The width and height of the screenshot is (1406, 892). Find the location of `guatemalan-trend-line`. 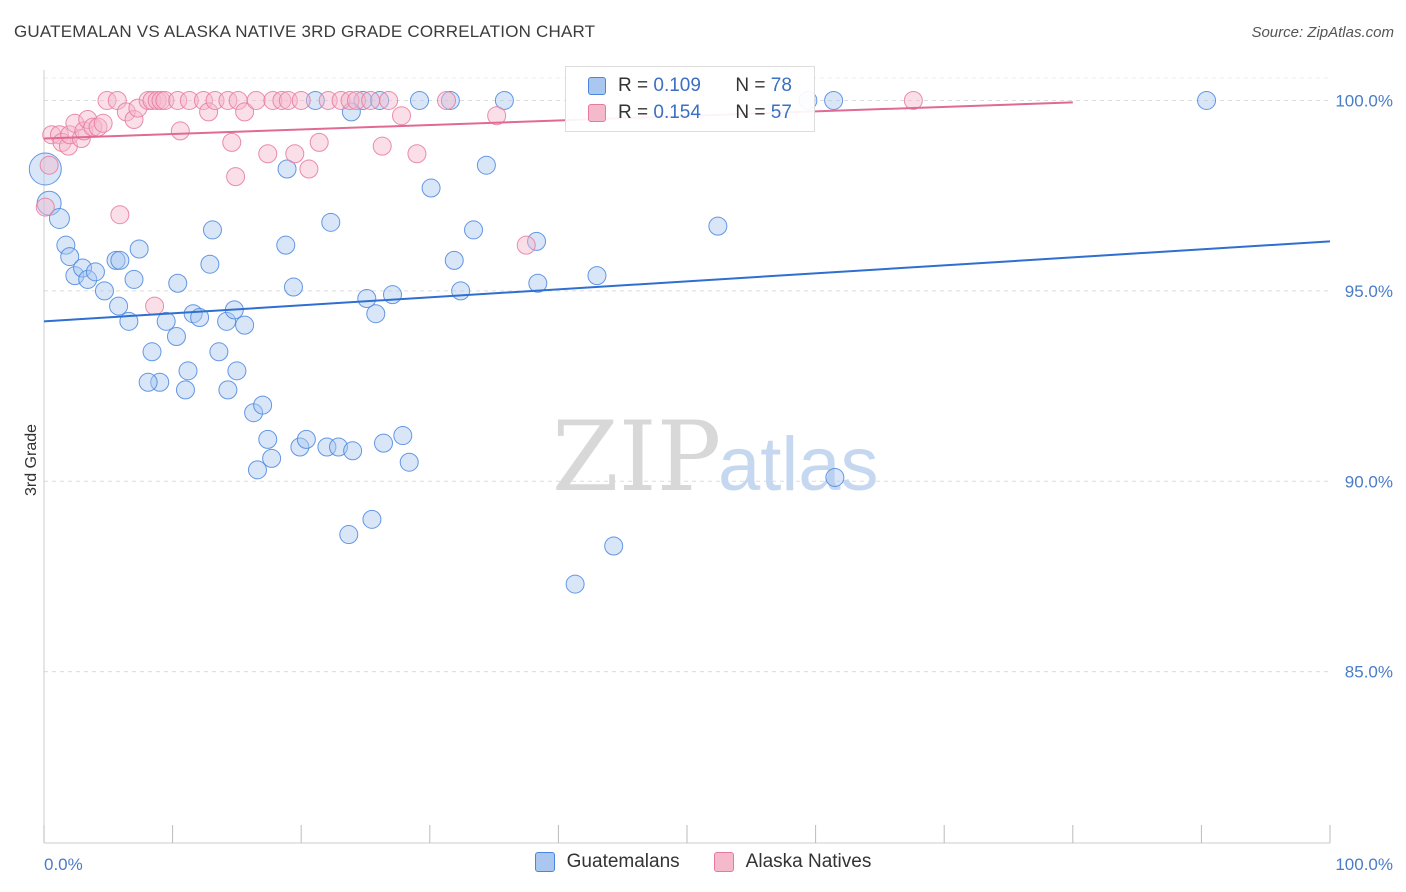

guatemalan-trend-line is located at coordinates (687, 281).